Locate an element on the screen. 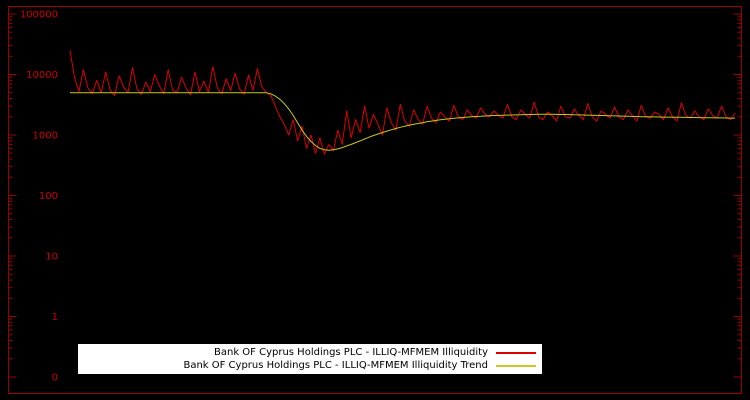  y-tick-label: 100000 is located at coordinates (39, 15).